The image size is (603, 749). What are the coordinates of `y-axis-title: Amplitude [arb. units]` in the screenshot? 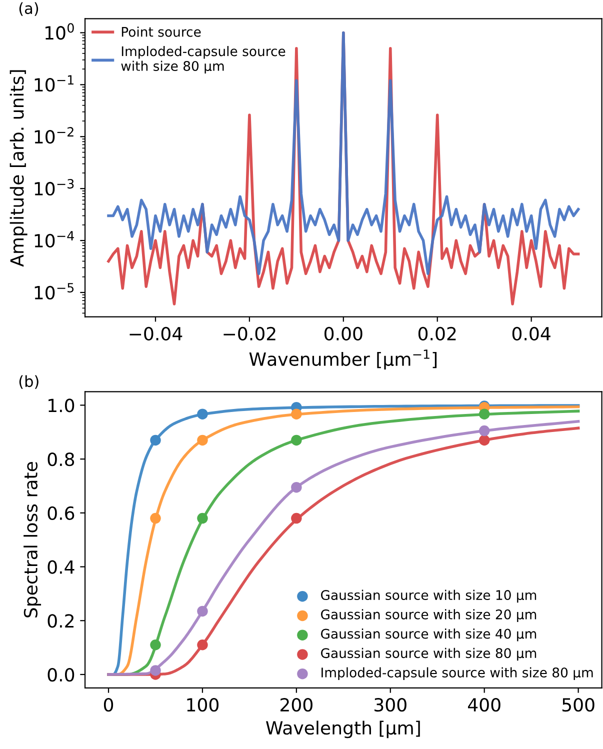 It's located at (19, 168).